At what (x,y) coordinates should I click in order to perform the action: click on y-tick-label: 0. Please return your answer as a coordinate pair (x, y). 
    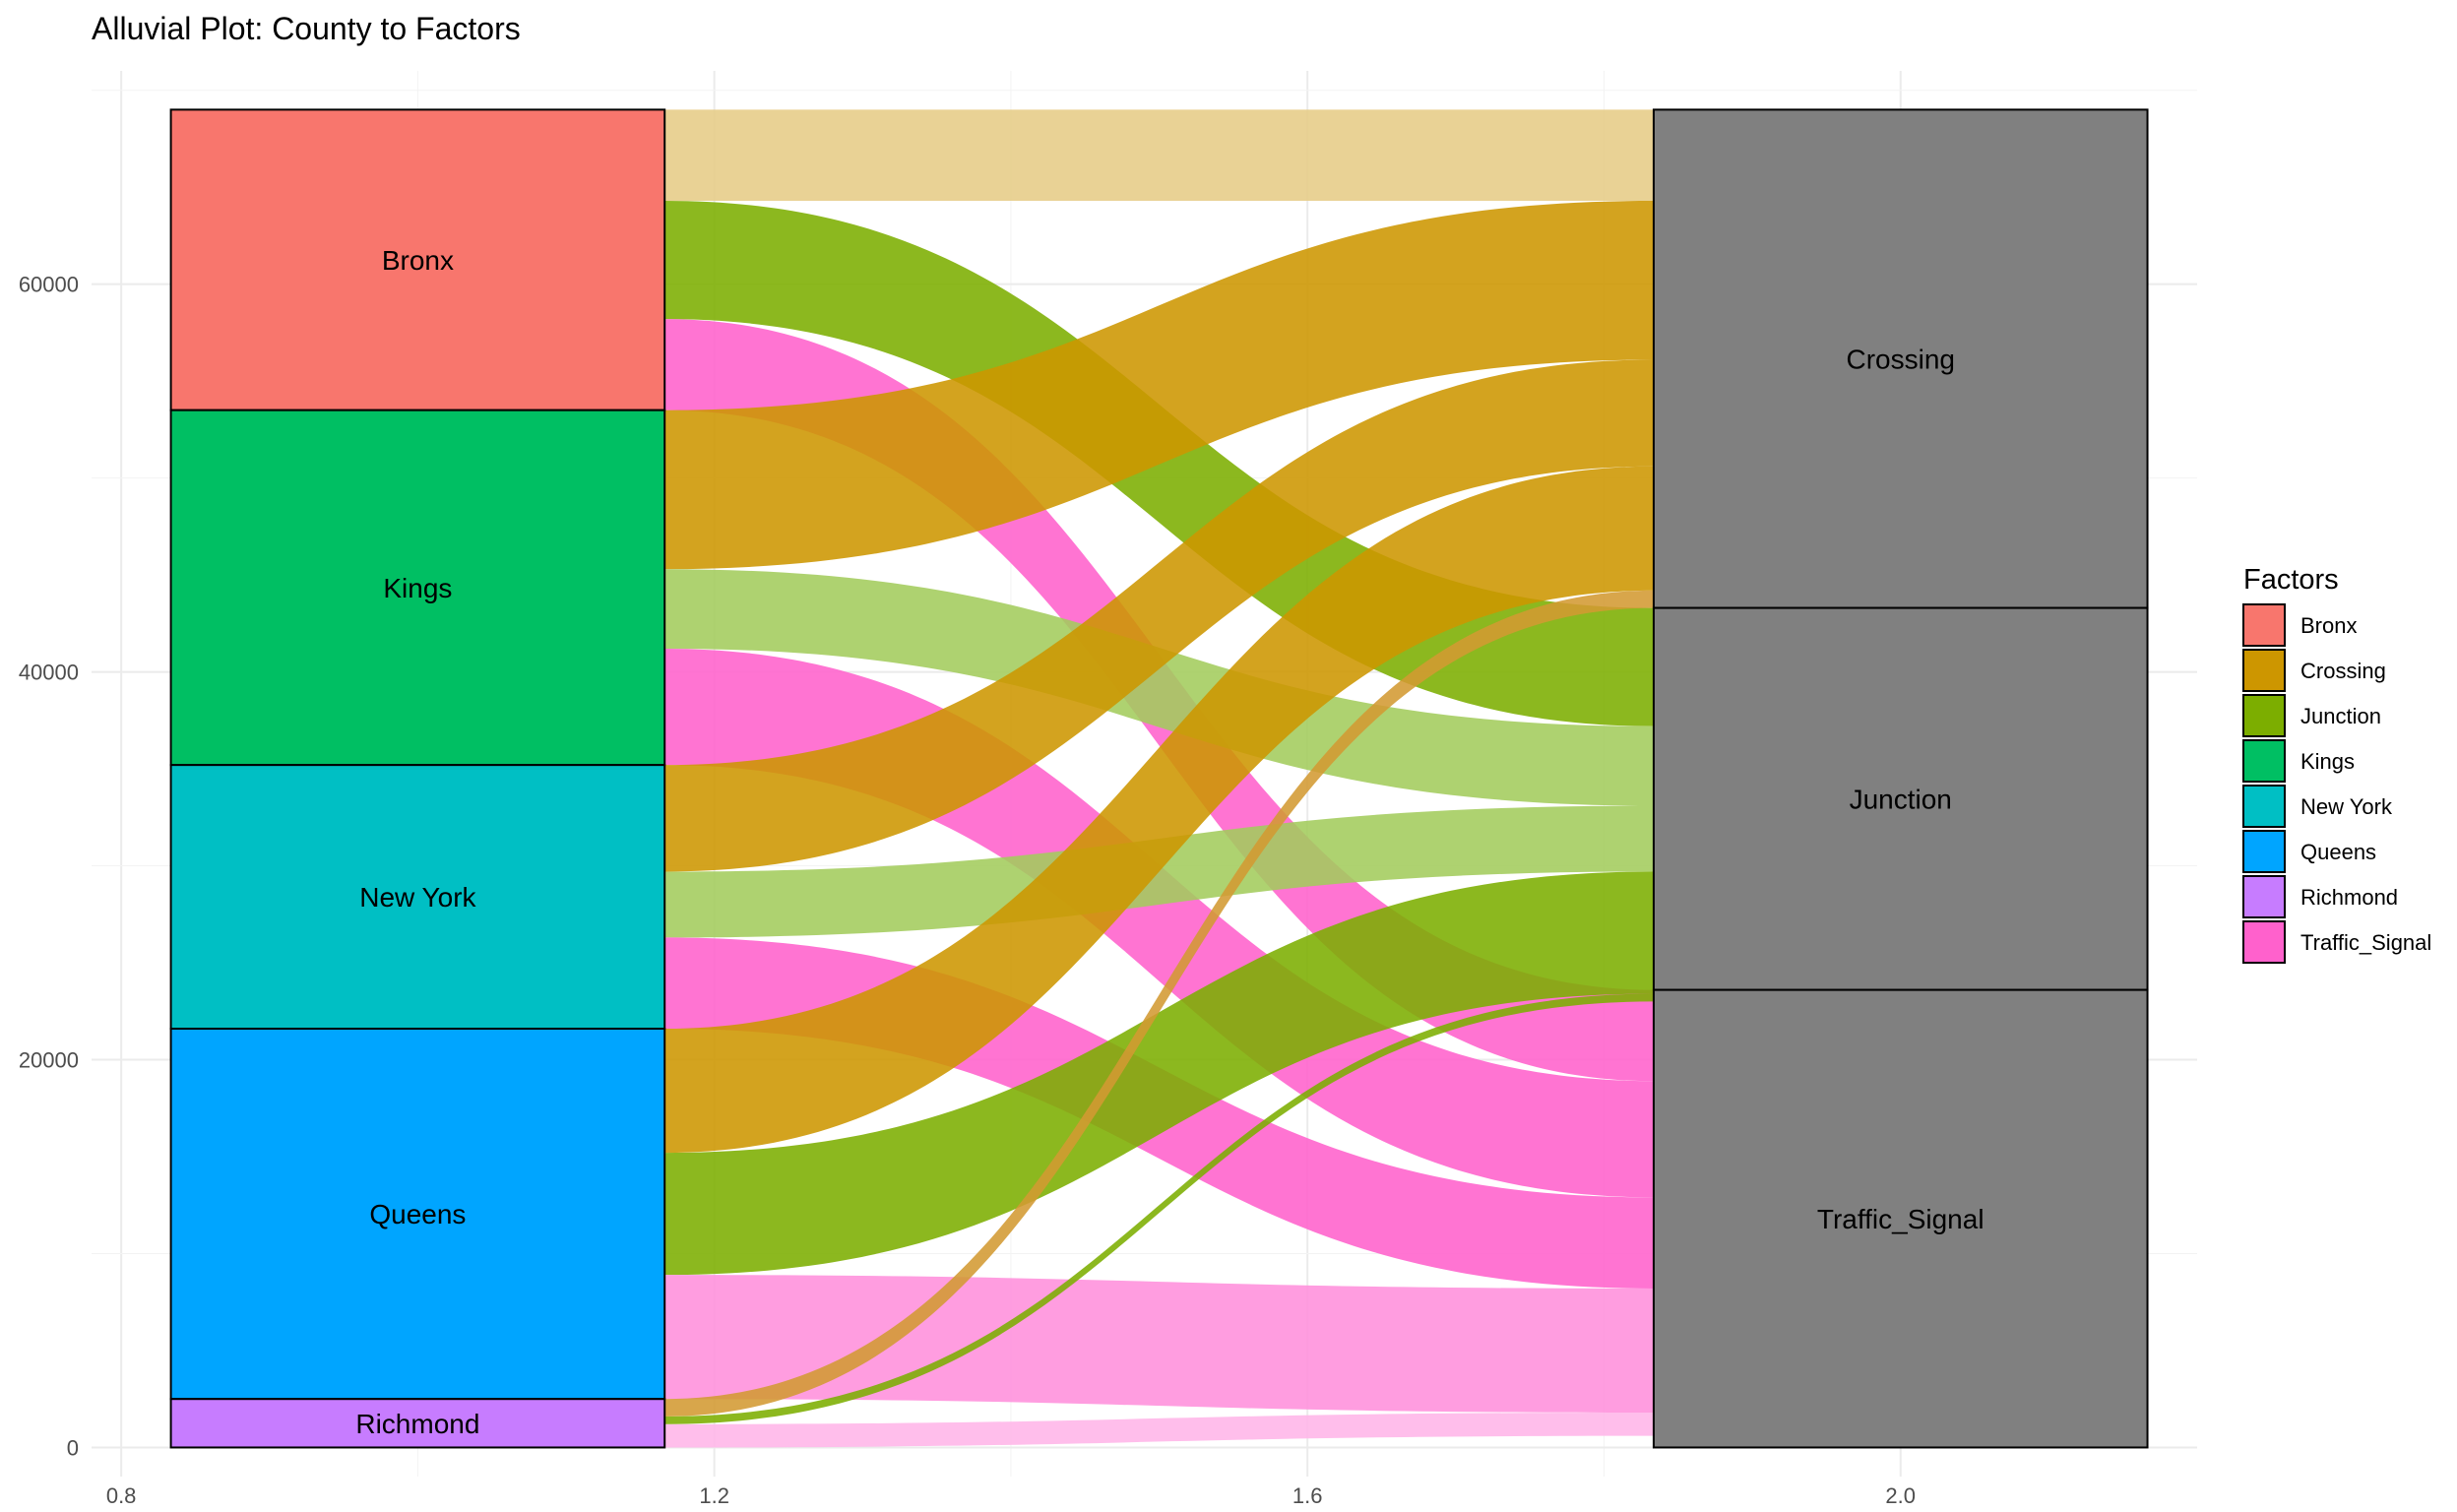
    Looking at the image, I should click on (73, 1447).